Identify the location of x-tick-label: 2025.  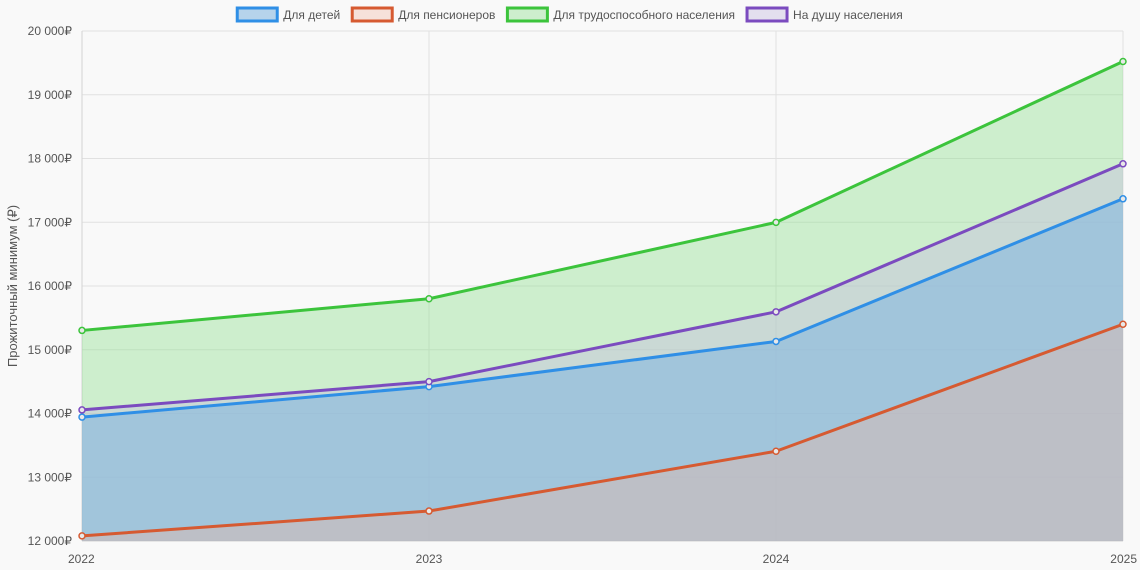
(1123, 559).